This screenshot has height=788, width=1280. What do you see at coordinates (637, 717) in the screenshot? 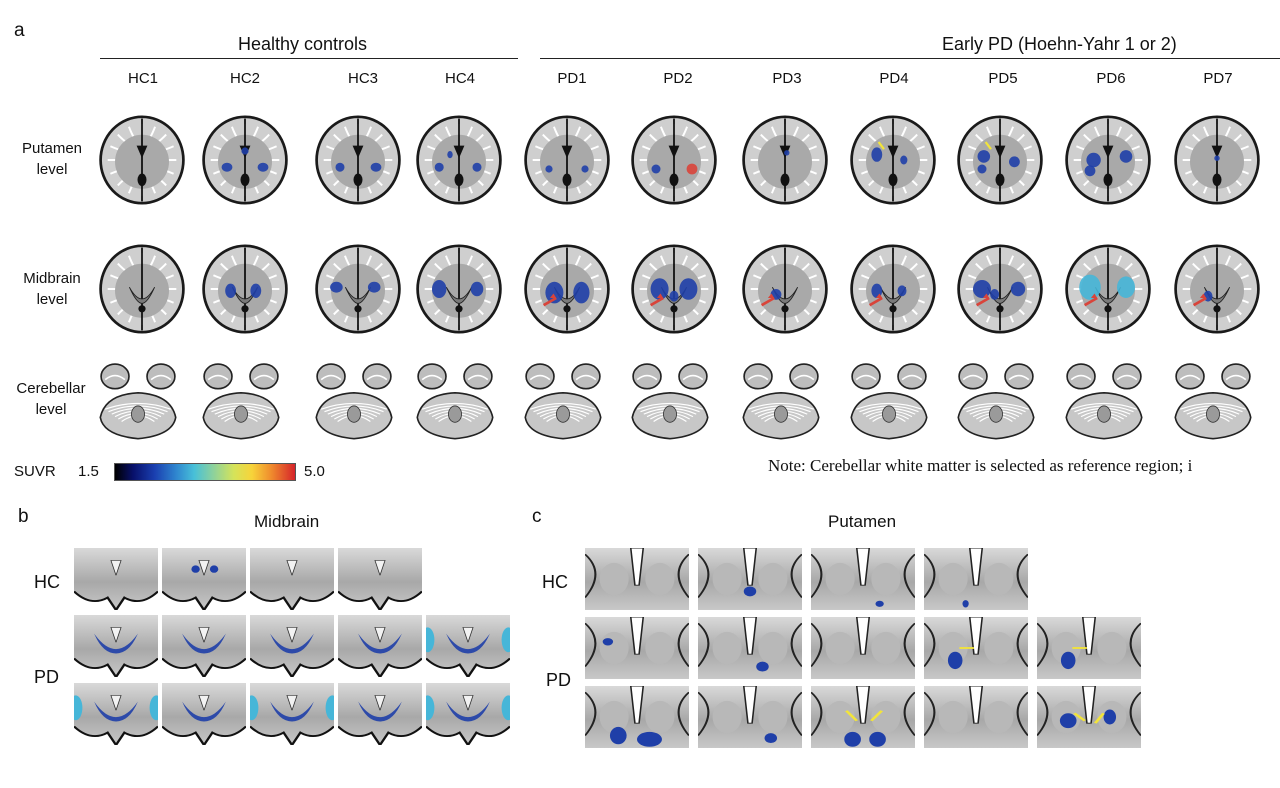
I see `putamen-tile-r3-c1` at bounding box center [637, 717].